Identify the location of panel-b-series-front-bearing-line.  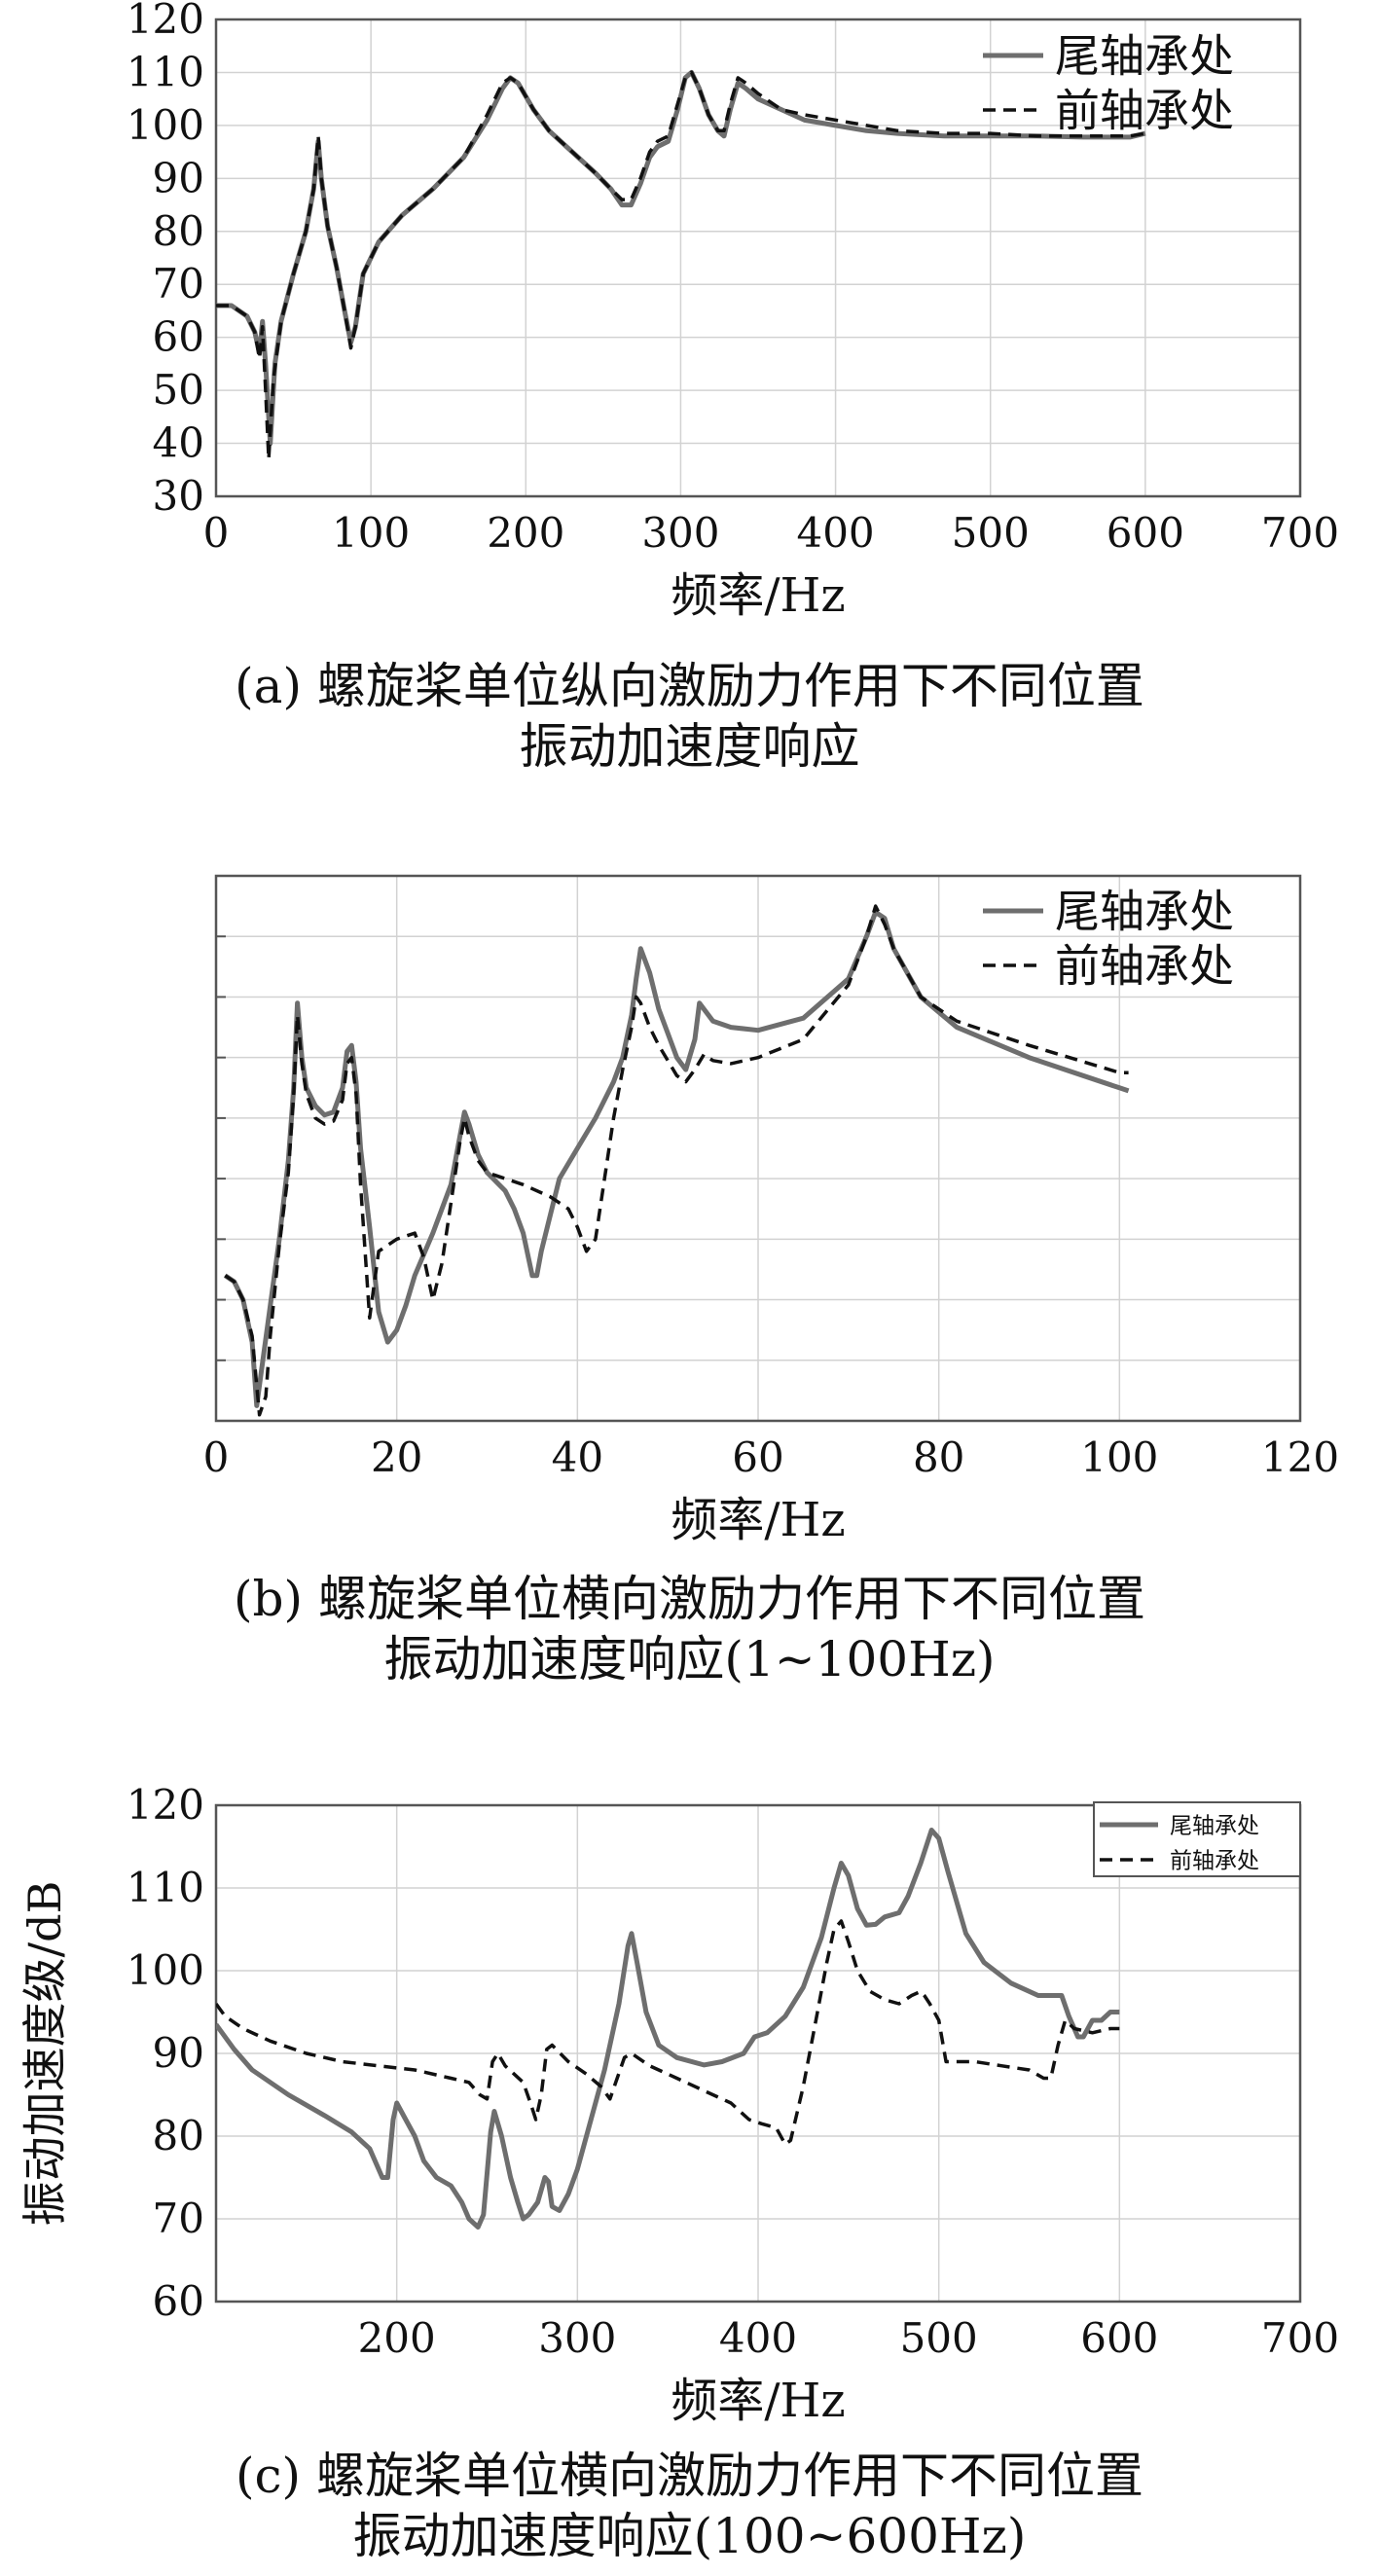
(677, 1160).